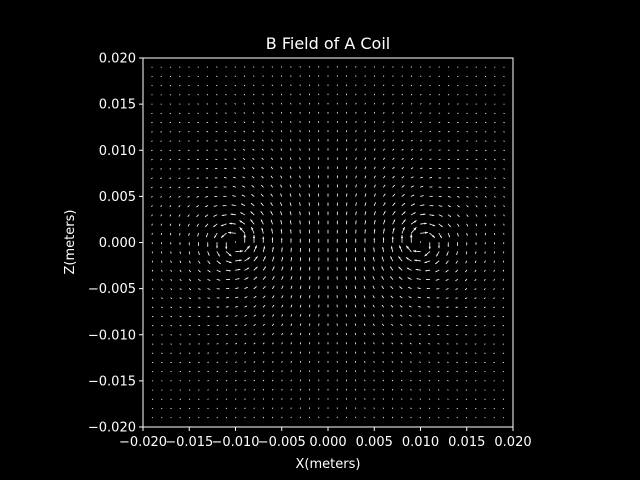 The height and width of the screenshot is (480, 640). I want to click on y-tick-label: 0.020, so click(117, 59).